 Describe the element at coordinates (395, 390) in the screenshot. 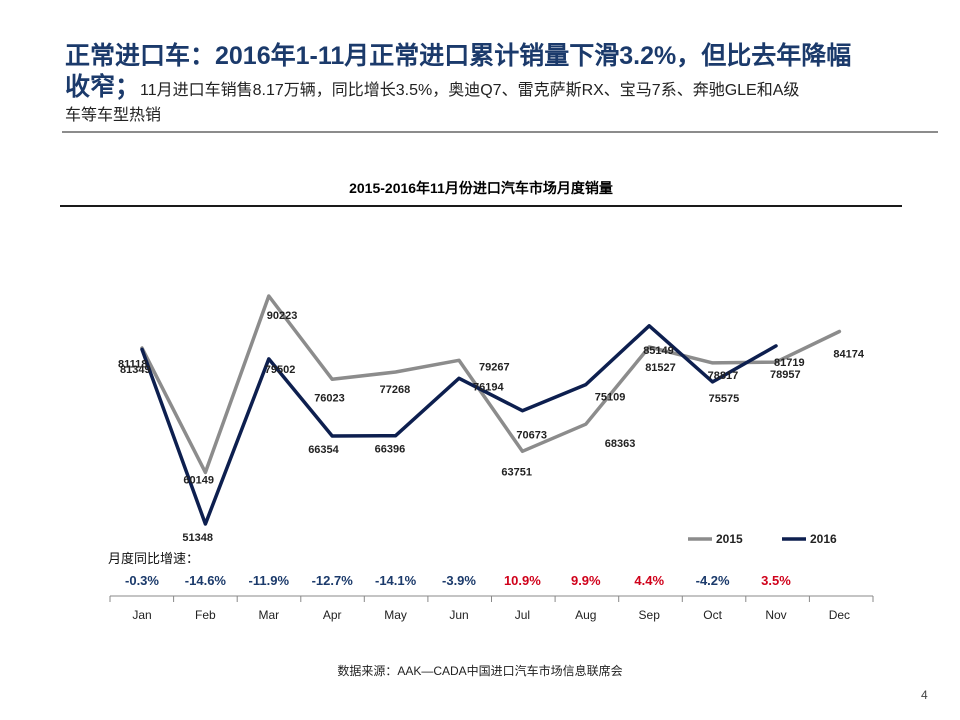

I see `data-label-2015-may: 77268` at that location.